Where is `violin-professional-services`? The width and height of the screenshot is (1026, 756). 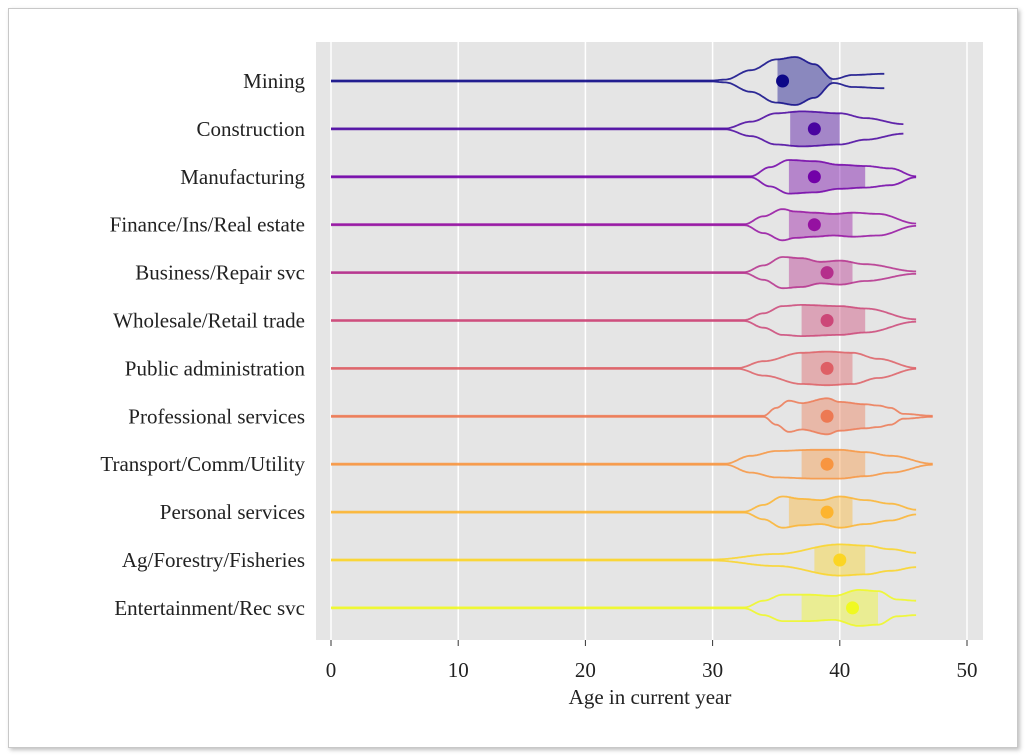 violin-professional-services is located at coordinates (632, 416).